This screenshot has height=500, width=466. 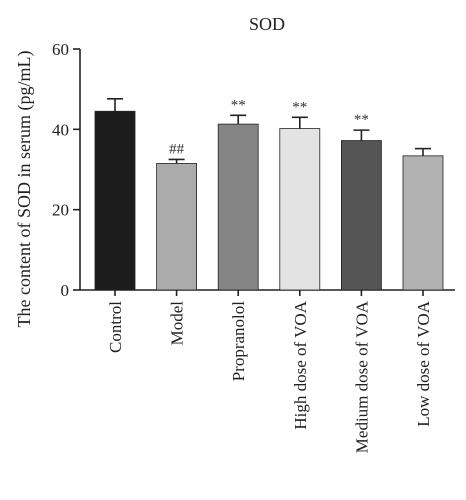 I want to click on significance-label: ##, so click(x=177, y=149).